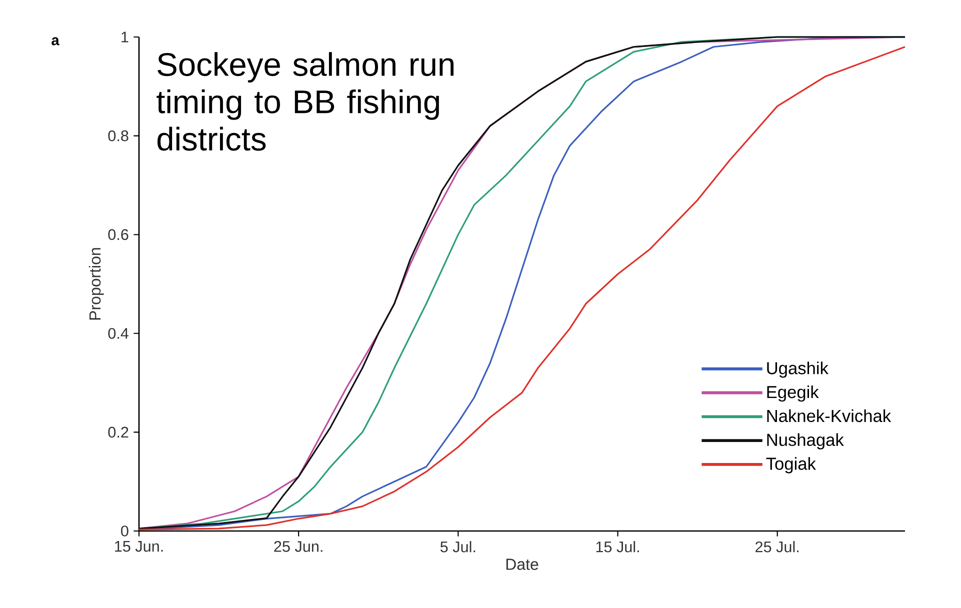  What do you see at coordinates (118, 234) in the screenshot?
I see `y-tick-label: 0.6` at bounding box center [118, 234].